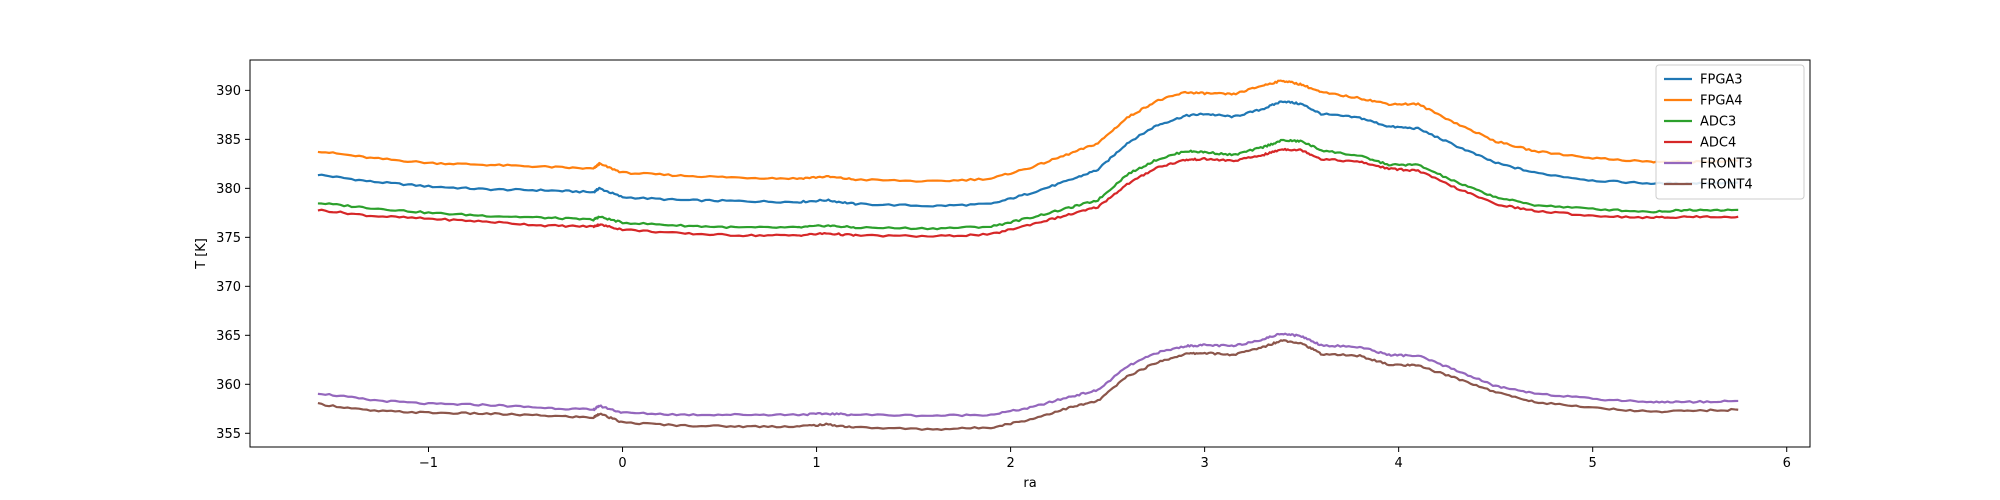 The width and height of the screenshot is (2000, 500). Describe the element at coordinates (201, 254) in the screenshot. I see `y-axis-label: T [K]` at that location.